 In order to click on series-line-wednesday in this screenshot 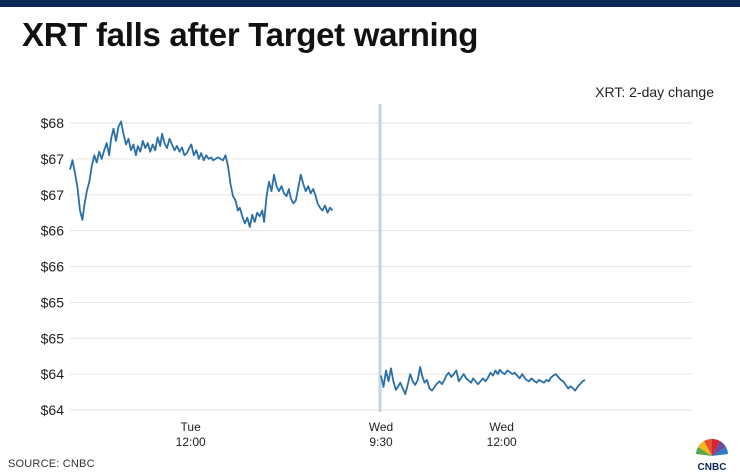, I will do `click(483, 381)`.